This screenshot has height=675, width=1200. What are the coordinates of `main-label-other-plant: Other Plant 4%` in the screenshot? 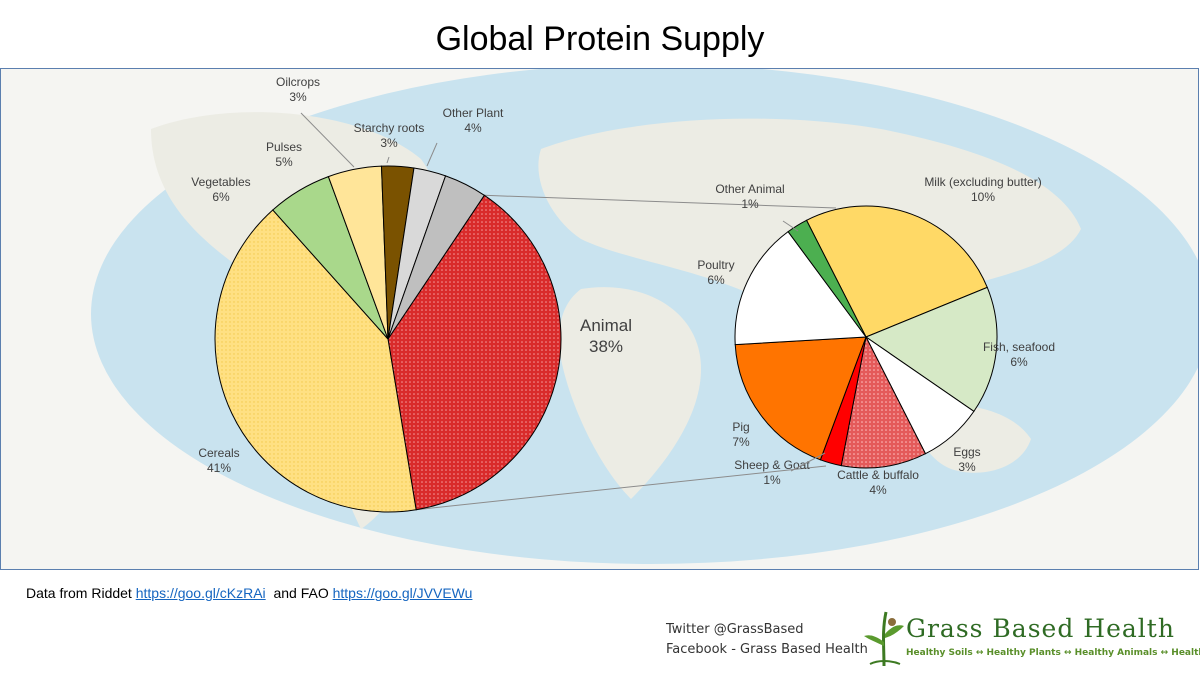 It's located at (473, 120).